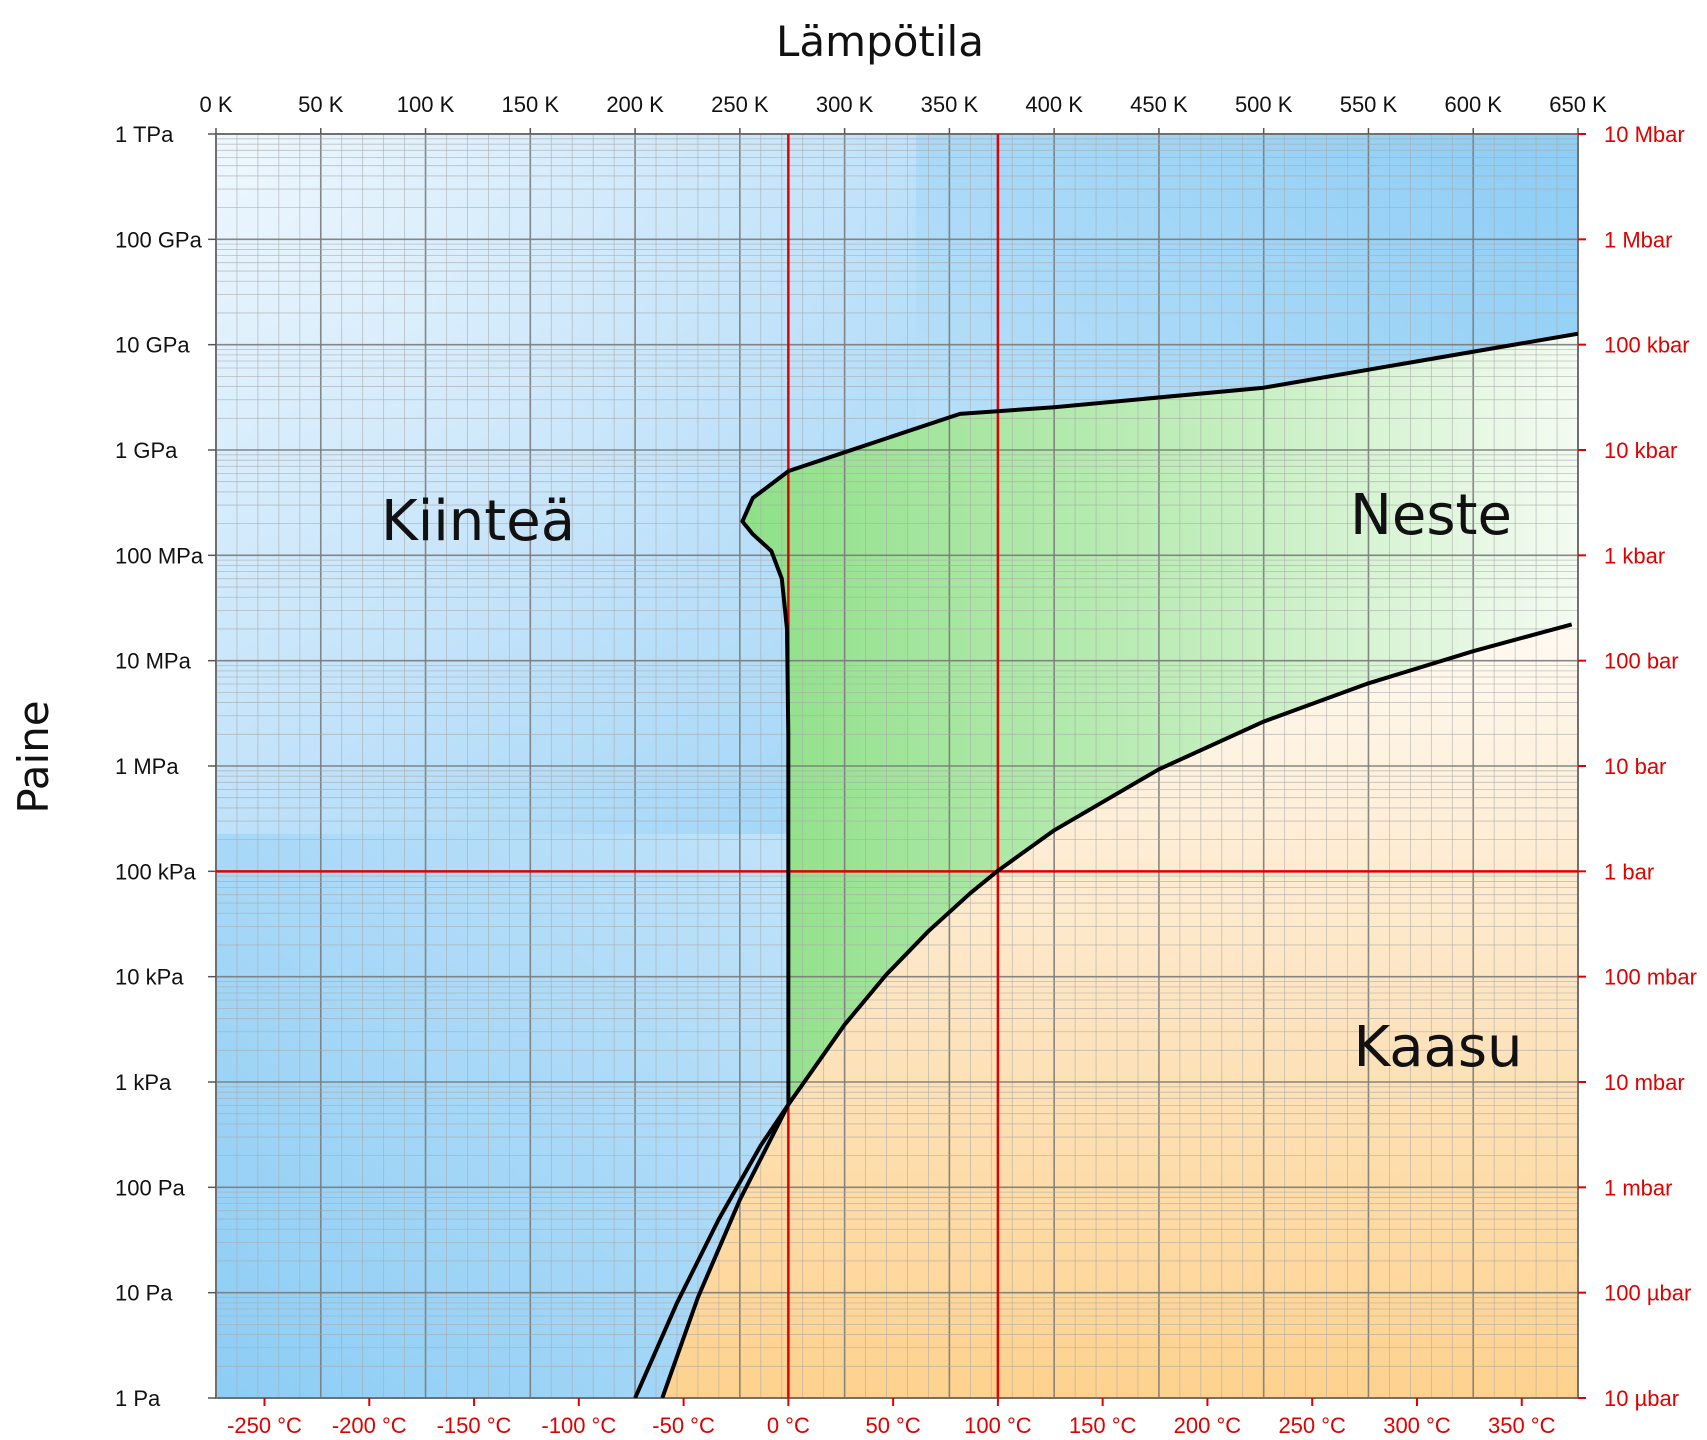  What do you see at coordinates (1437, 1047) in the screenshot?
I see `region-label-gas: Kaasu` at bounding box center [1437, 1047].